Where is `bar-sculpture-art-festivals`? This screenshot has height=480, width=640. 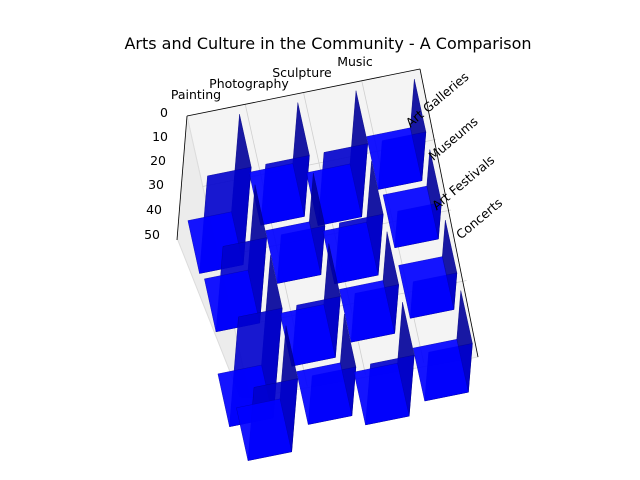 bar-sculpture-art-festivals is located at coordinates (369, 287).